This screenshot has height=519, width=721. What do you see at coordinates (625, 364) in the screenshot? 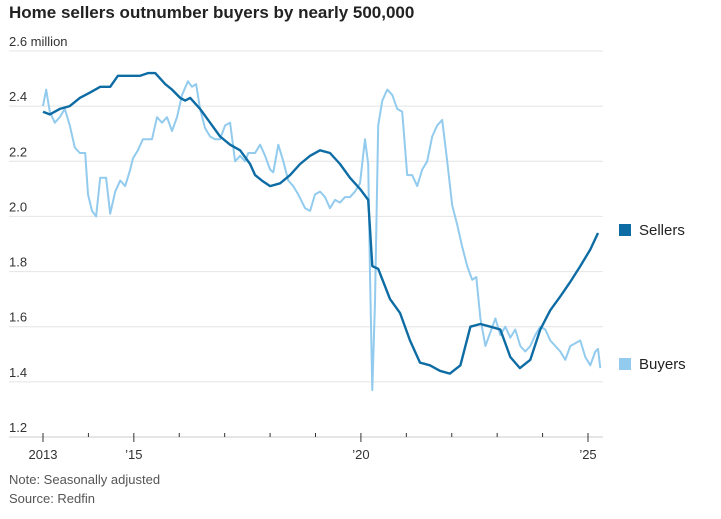
I see `legend-swatch-buyers` at bounding box center [625, 364].